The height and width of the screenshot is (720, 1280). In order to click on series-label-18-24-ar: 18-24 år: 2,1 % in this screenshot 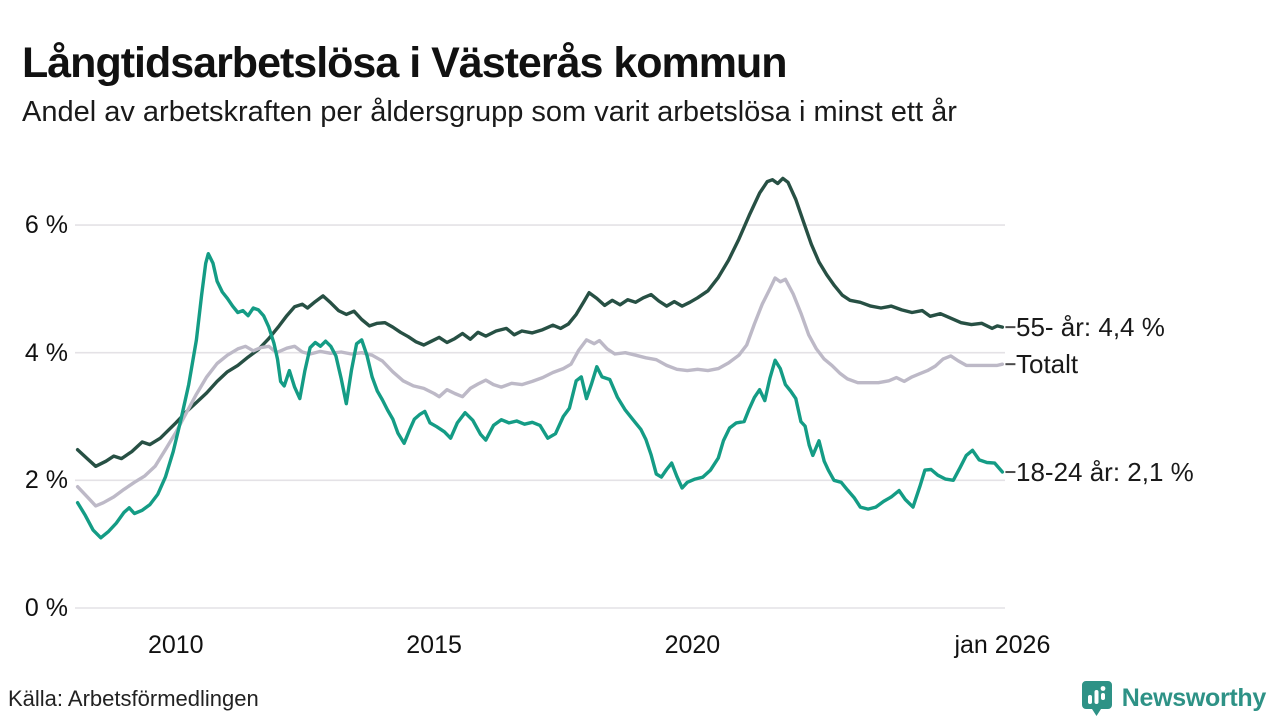, I will do `click(1105, 472)`.